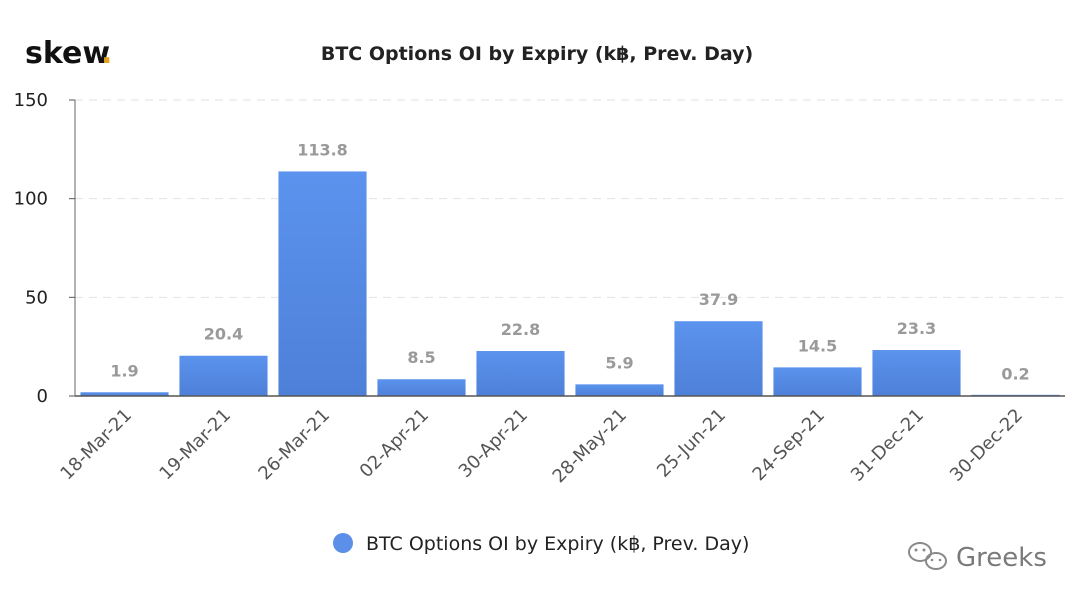  Describe the element at coordinates (493, 443) in the screenshot. I see `x-tick-label: 30-Apr-21` at that location.